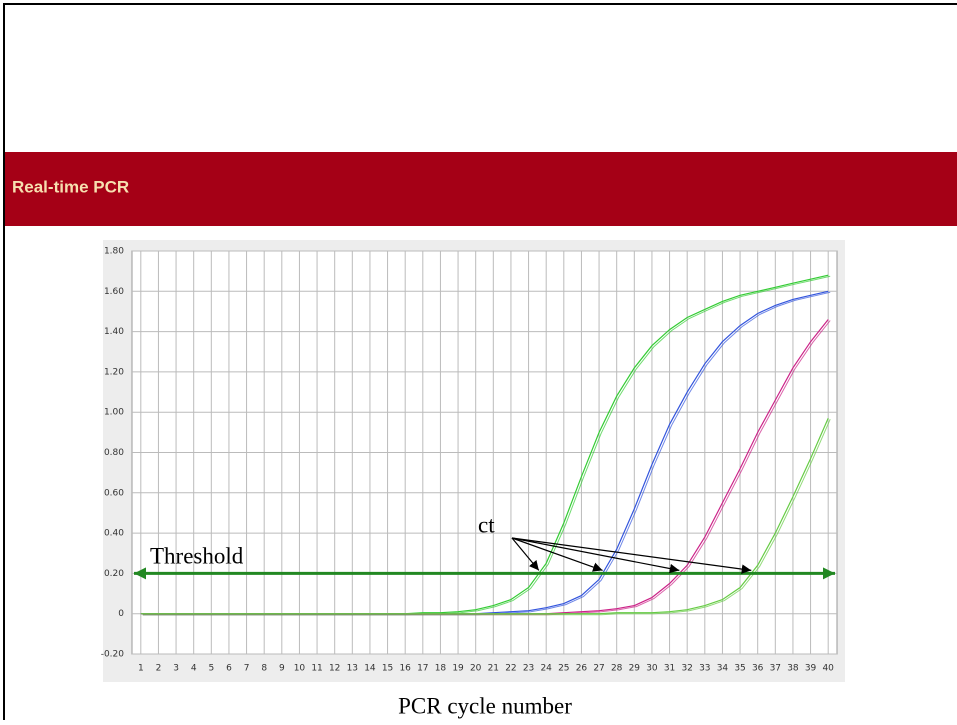 The height and width of the screenshot is (725, 957). I want to click on x-tick-label: 12, so click(334, 669).